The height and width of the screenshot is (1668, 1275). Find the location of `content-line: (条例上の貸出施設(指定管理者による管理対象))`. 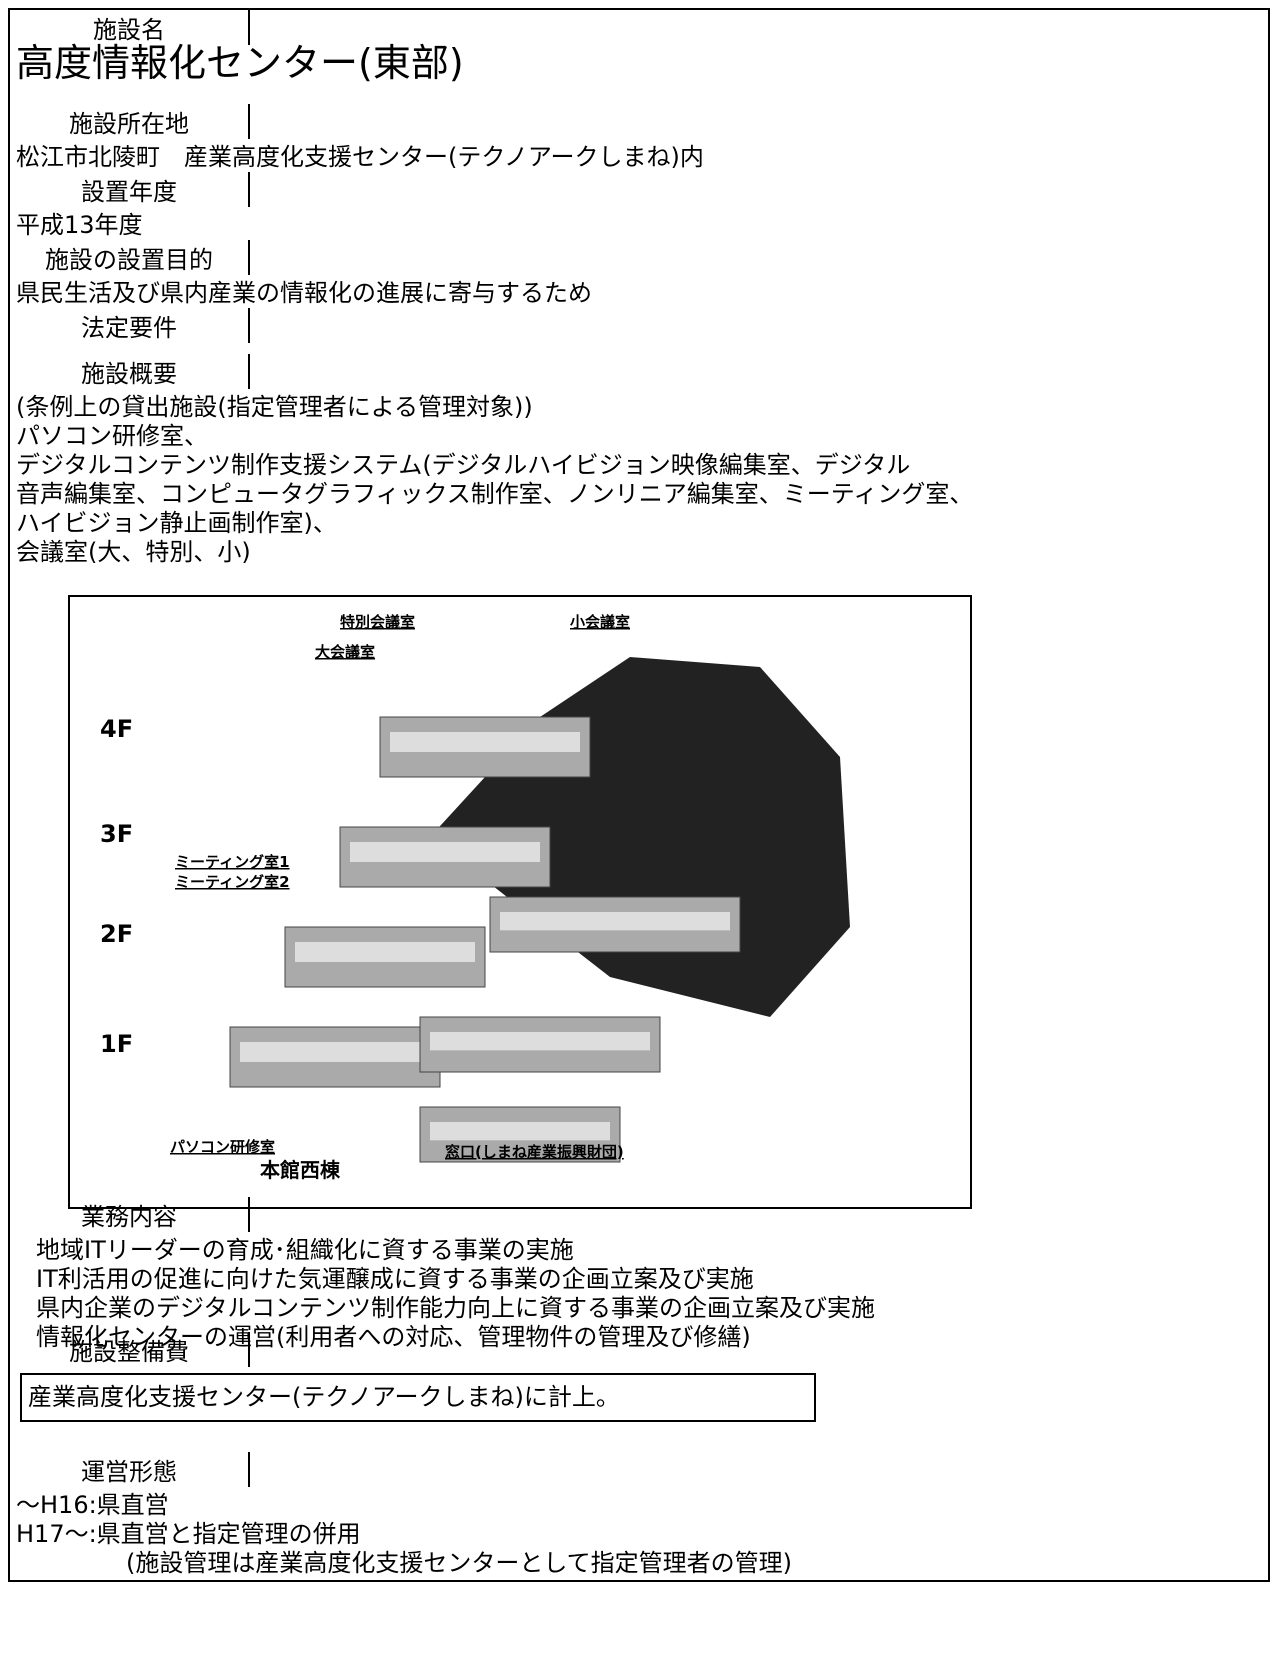

content-line: (条例上の貸出施設(指定管理者による管理対象)) is located at coordinates (274, 407).